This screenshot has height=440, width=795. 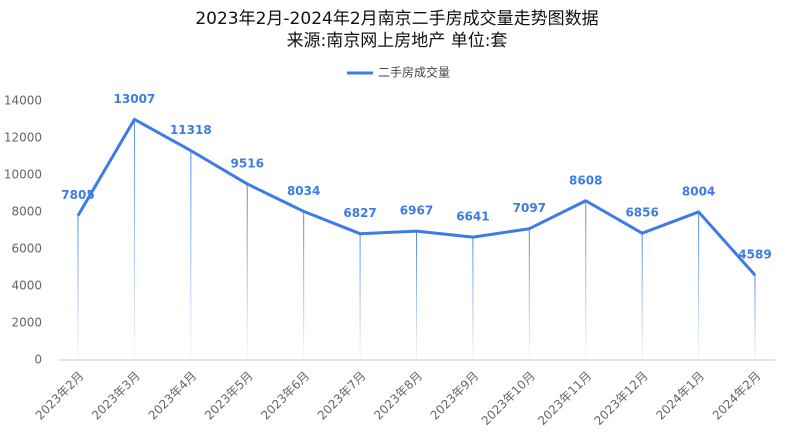 What do you see at coordinates (414, 72) in the screenshot?
I see `legend-label: 二手房成交量` at bounding box center [414, 72].